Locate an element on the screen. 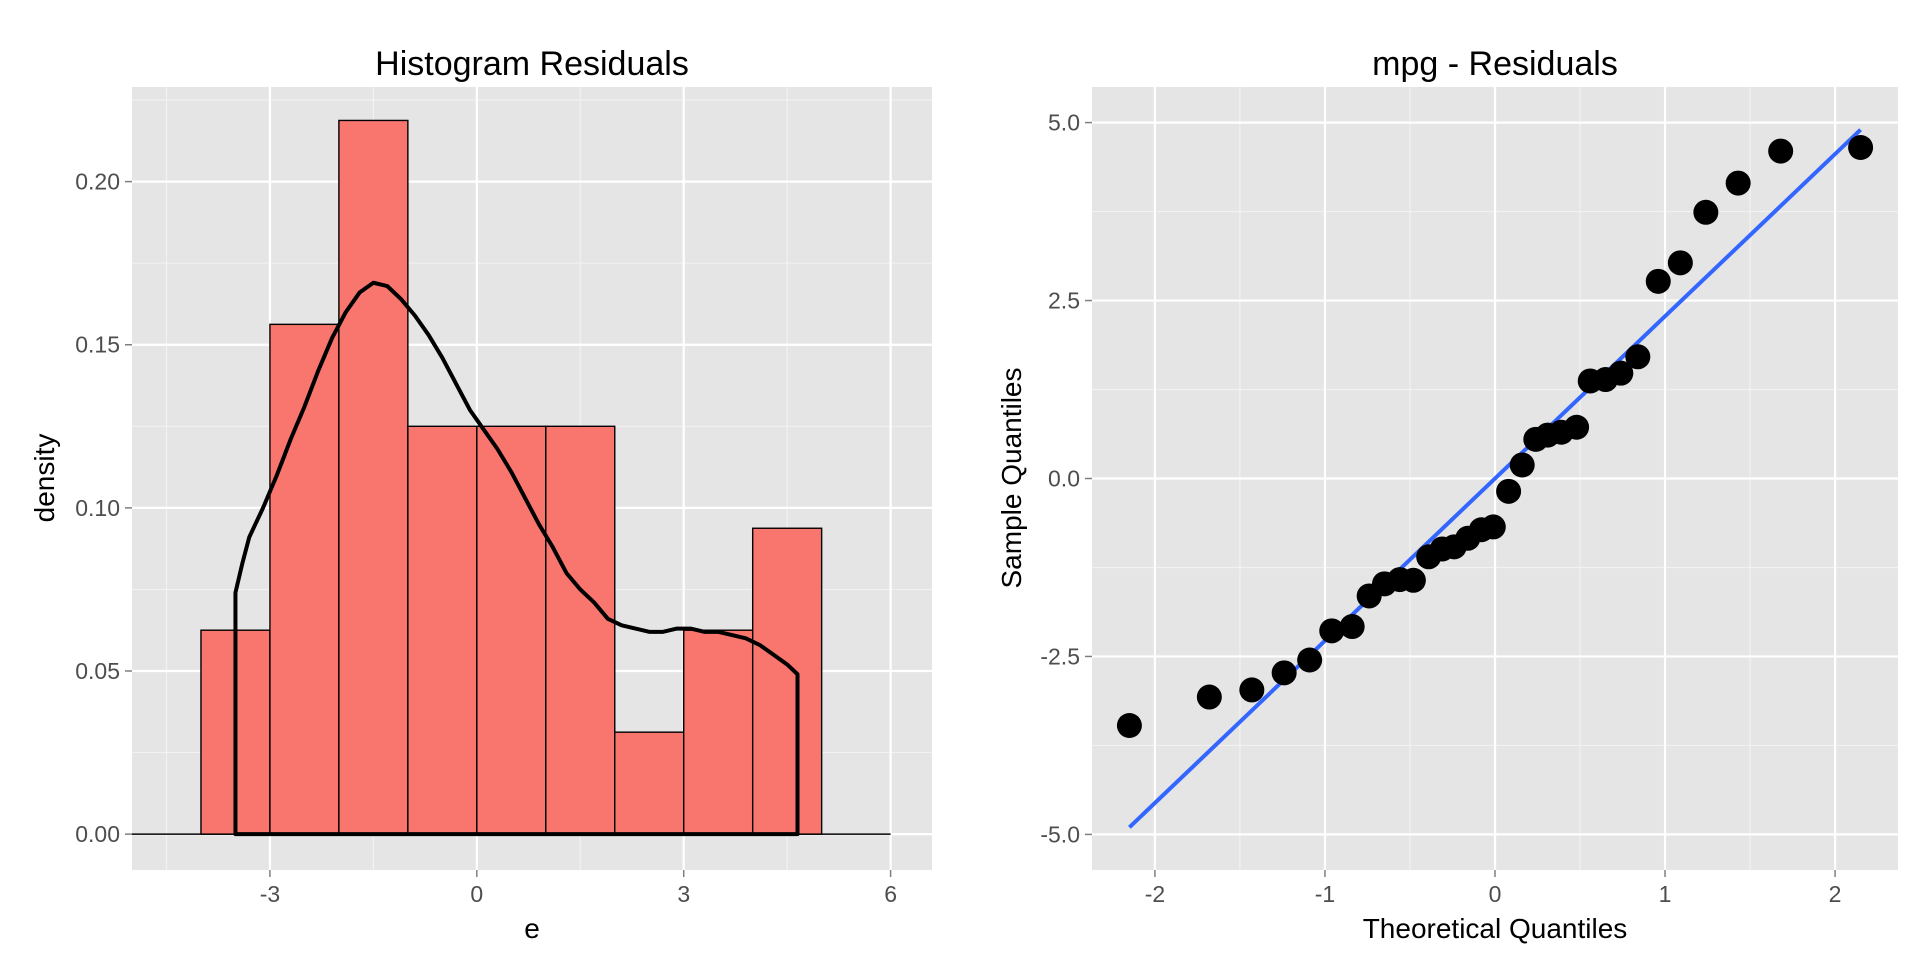  qq-y-axis-label: Sample Quantiles is located at coordinates (1011, 477).